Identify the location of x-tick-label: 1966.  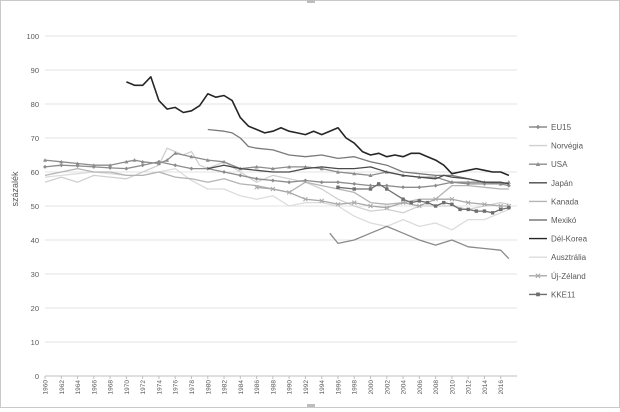
(94, 387).